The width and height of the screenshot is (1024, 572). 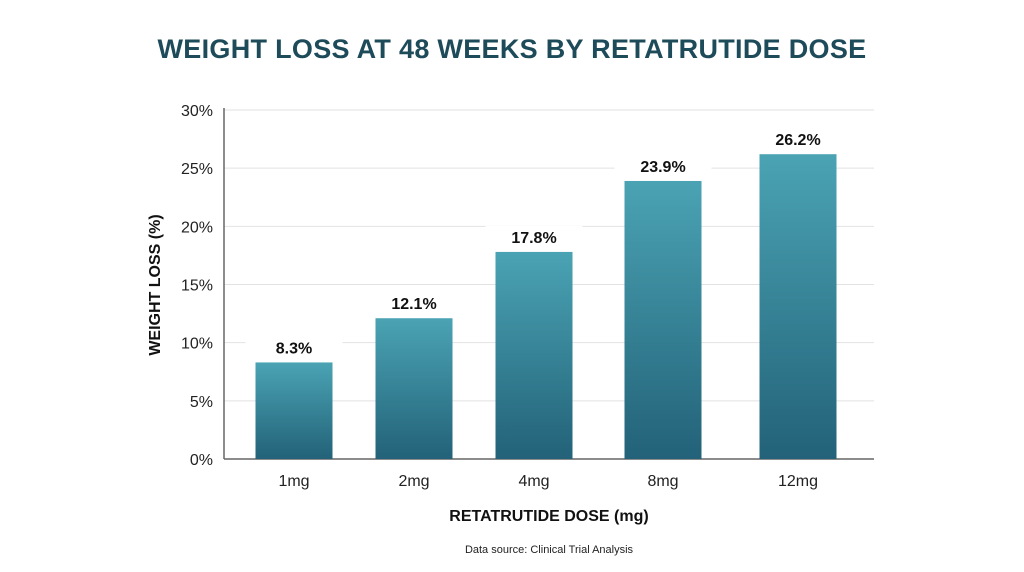 I want to click on y-tick-label: 5%, so click(x=201, y=402).